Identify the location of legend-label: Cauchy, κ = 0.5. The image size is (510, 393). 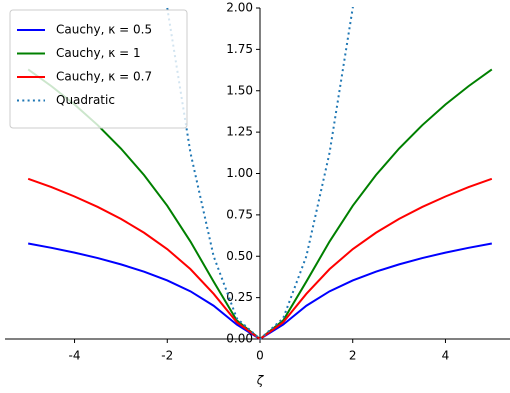
(104, 30).